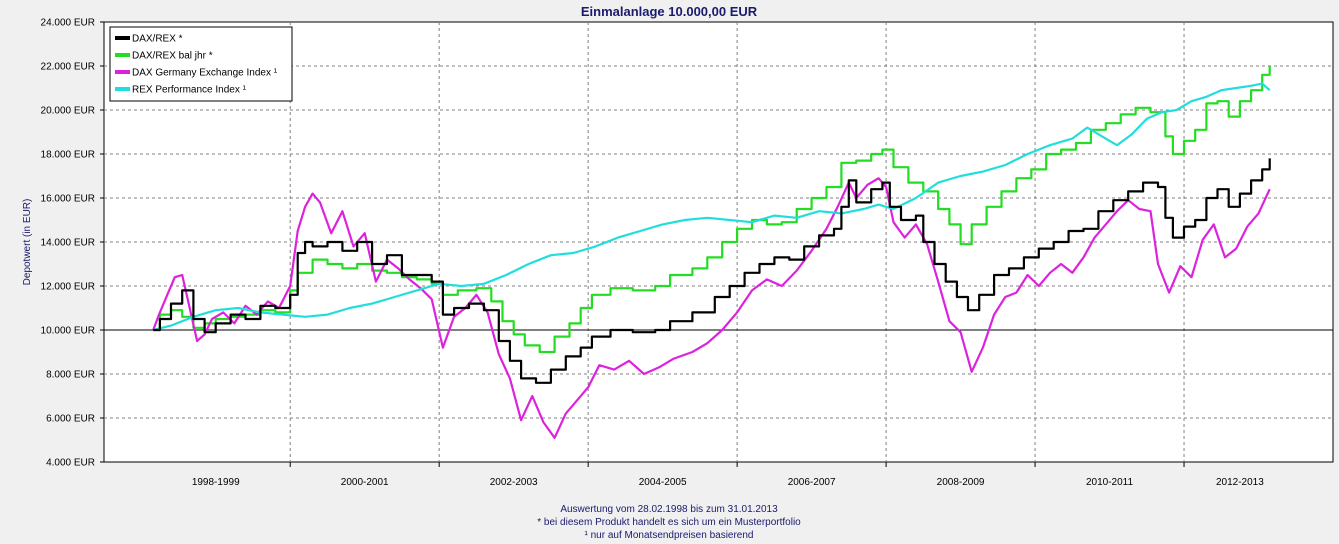 This screenshot has height=544, width=1339. What do you see at coordinates (514, 482) in the screenshot?
I see `x-tick-label: 2002-2003` at bounding box center [514, 482].